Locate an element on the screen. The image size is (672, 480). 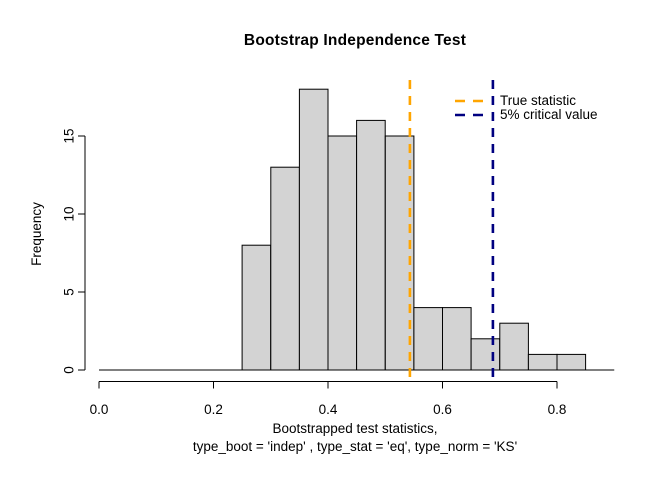
x-tick-label: 0.0 is located at coordinates (99, 409).